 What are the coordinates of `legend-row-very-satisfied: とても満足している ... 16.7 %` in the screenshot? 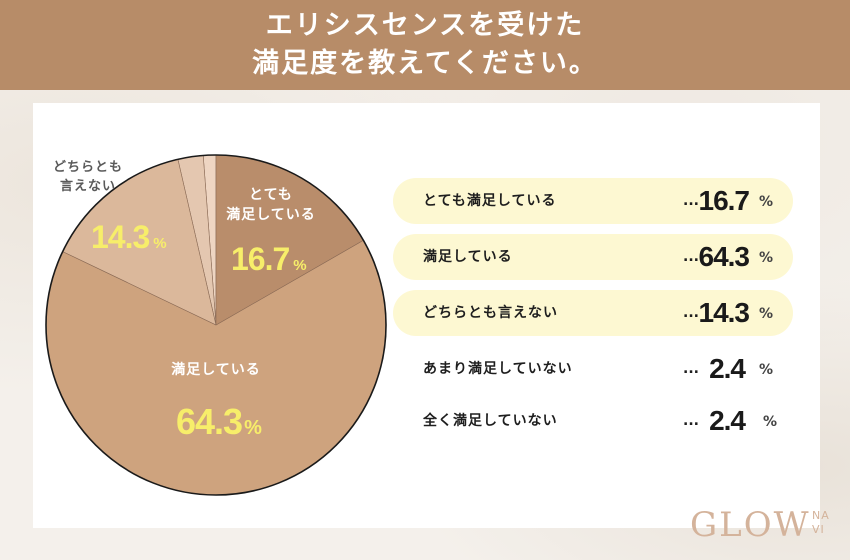 It's located at (593, 201).